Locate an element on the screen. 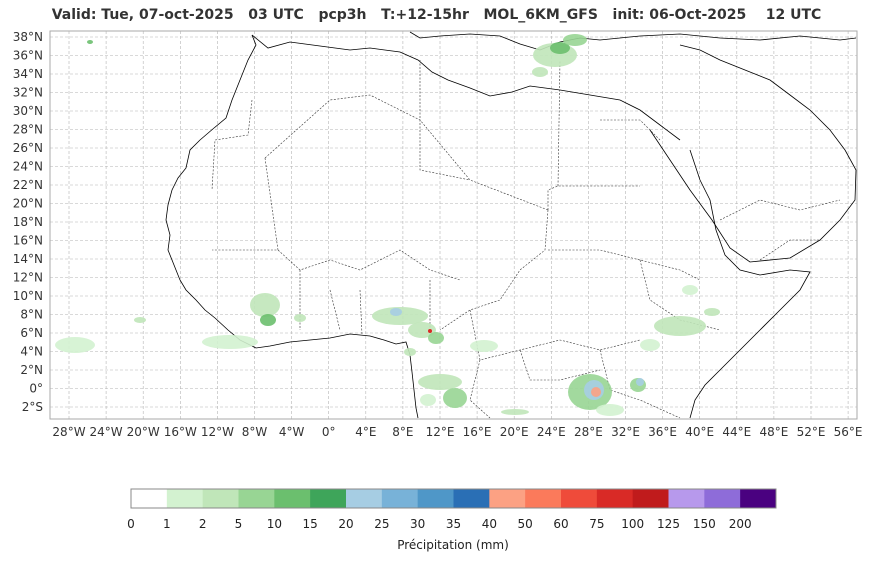 The image size is (873, 563). lon-label: 12°W is located at coordinates (217, 432).